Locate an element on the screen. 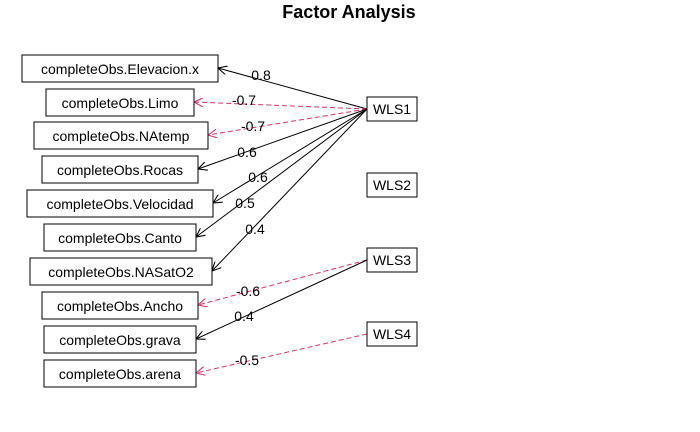  factor-box-wls2: WLS2 is located at coordinates (392, 185).